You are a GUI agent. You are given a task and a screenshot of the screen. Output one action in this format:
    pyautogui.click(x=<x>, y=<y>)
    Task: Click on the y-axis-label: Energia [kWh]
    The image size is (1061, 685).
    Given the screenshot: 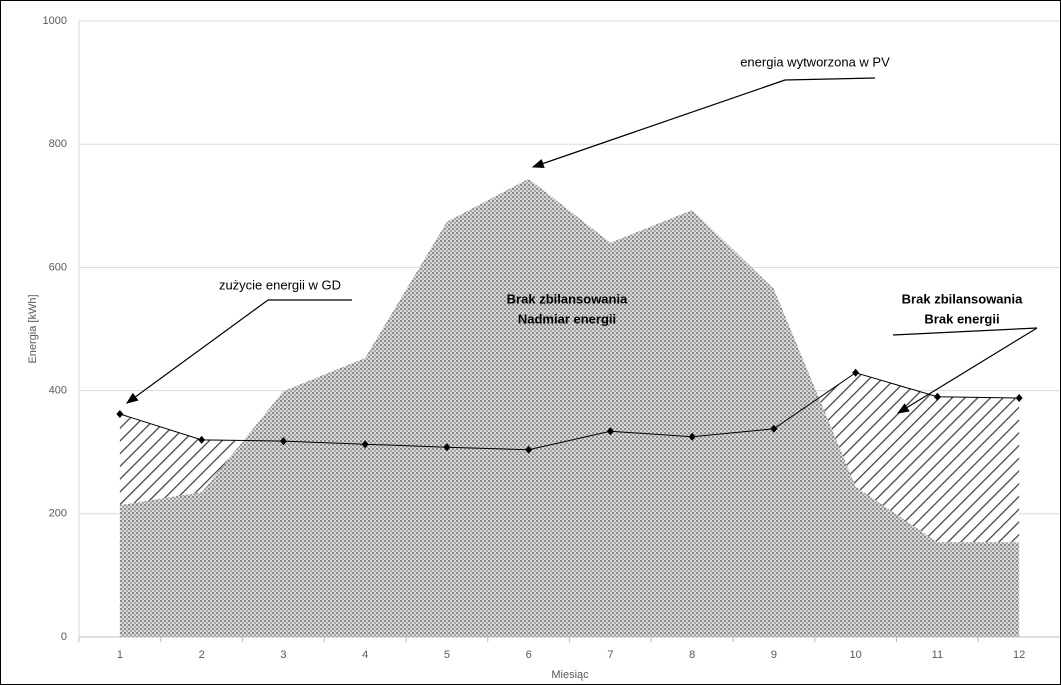 What is the action you would take?
    pyautogui.click(x=33, y=328)
    